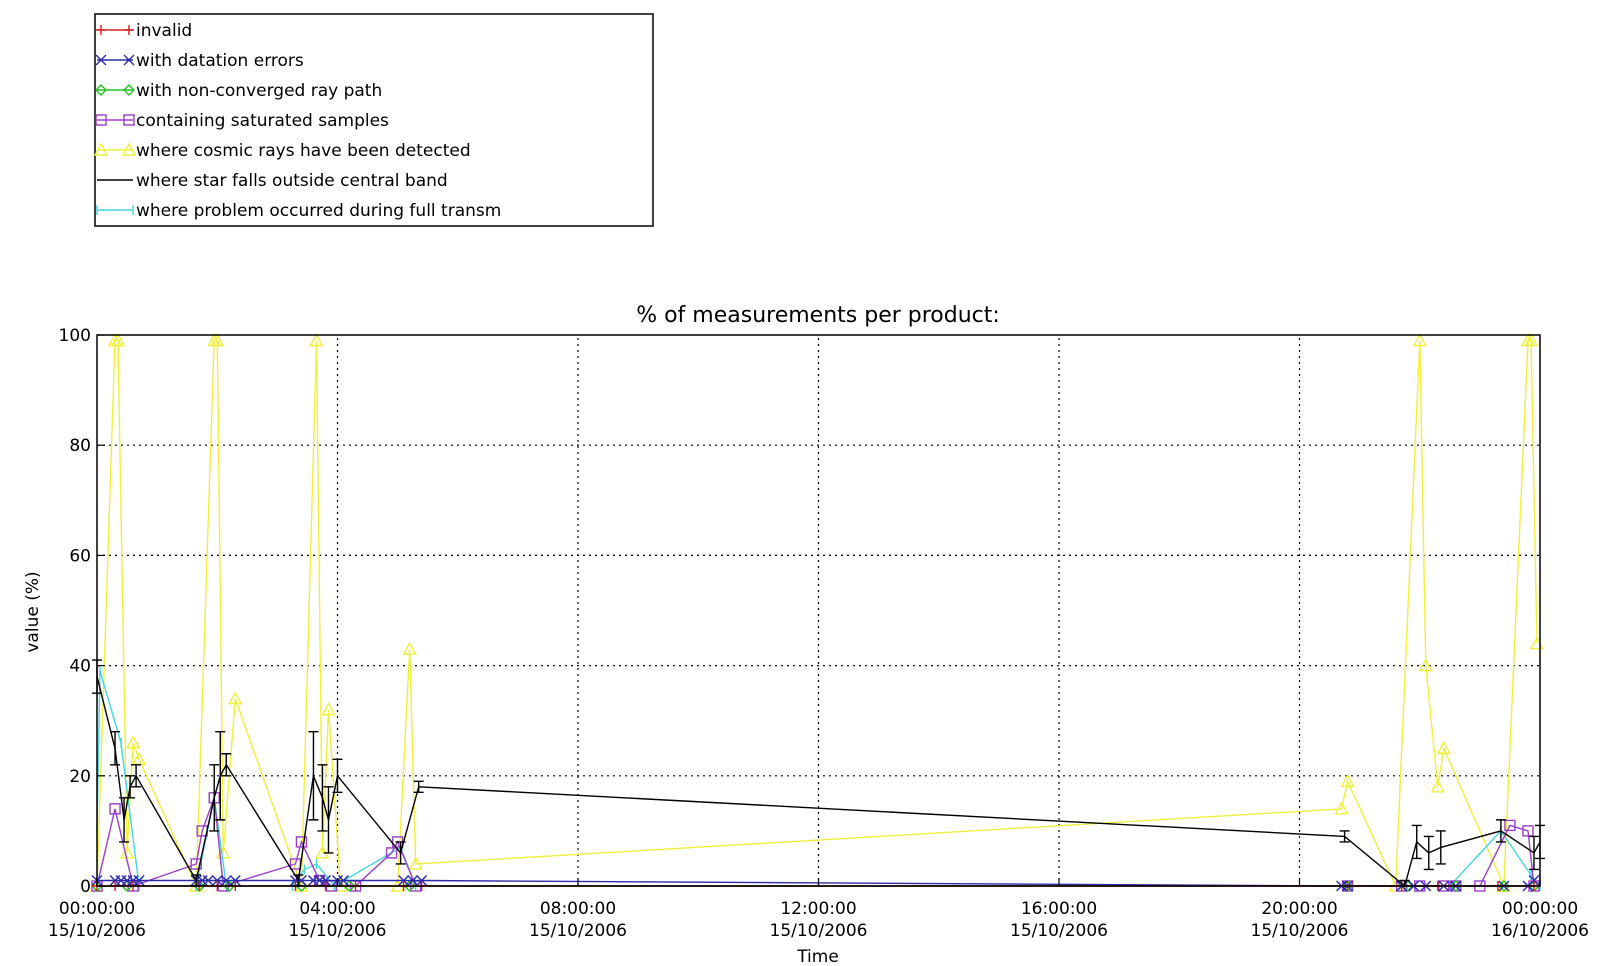 This screenshot has width=1607, height=966. Describe the element at coordinates (337, 909) in the screenshot. I see `x-tick-label-time: 04:00:00` at that location.